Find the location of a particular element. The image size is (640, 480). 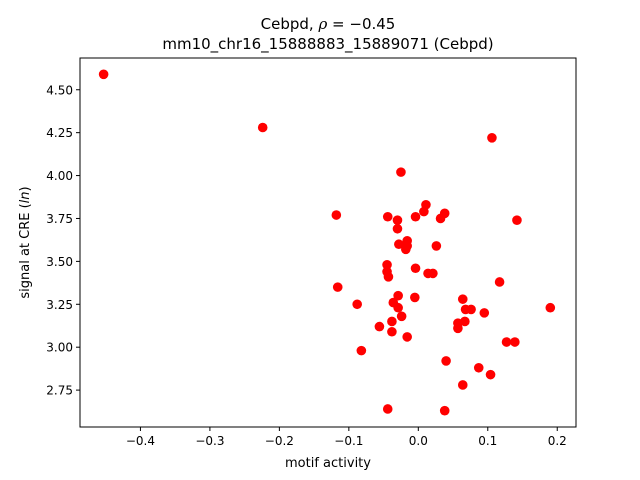

x-tick-label: −0.3 is located at coordinates (209, 441).